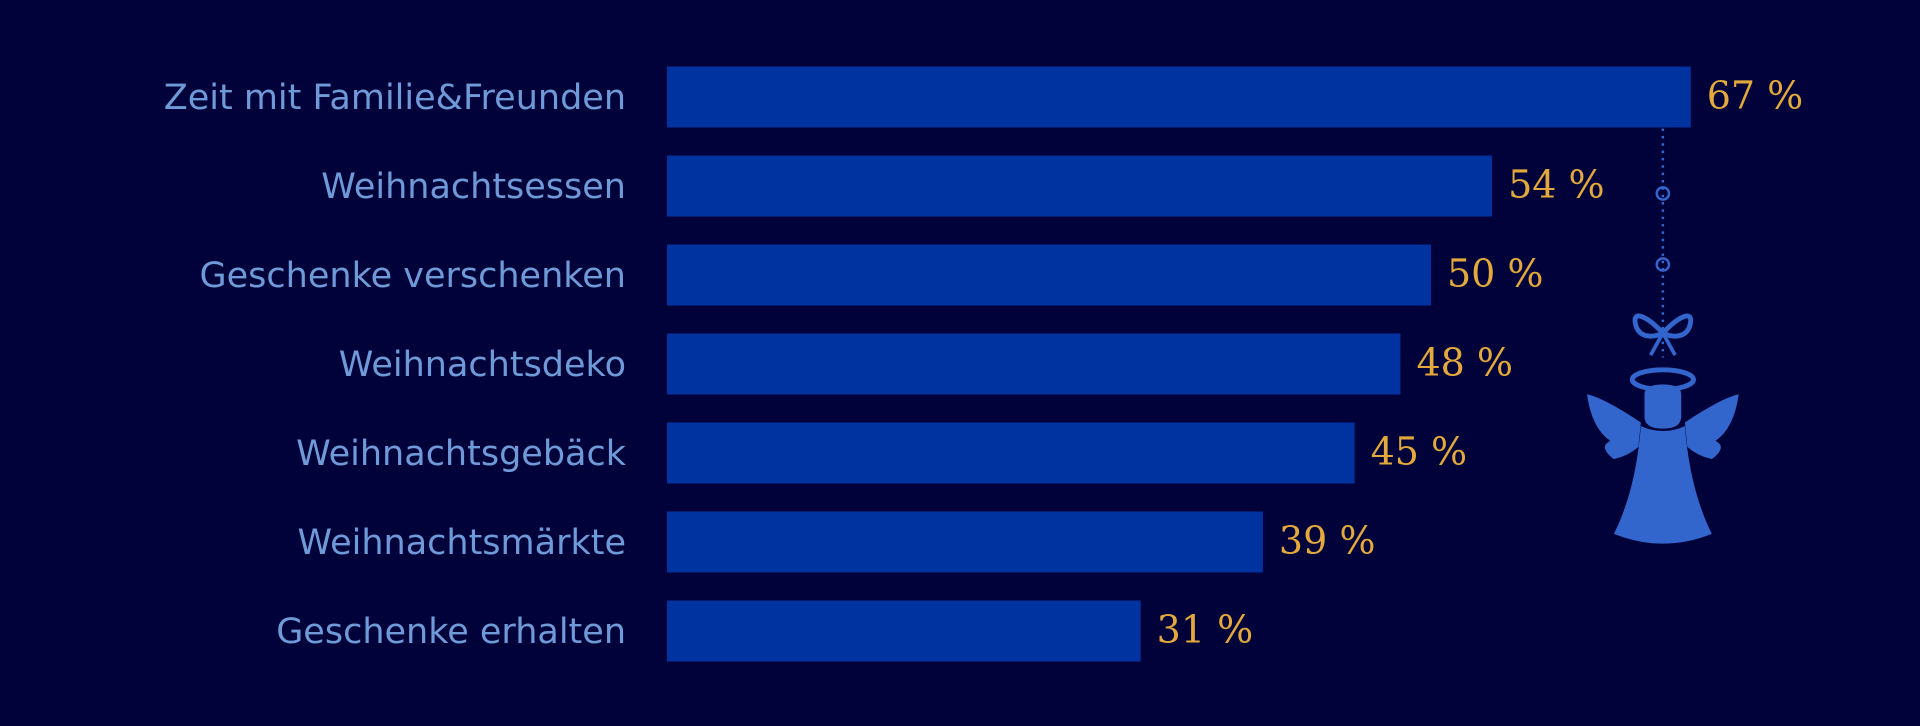  I want to click on value-label: 39 %, so click(1327, 541).